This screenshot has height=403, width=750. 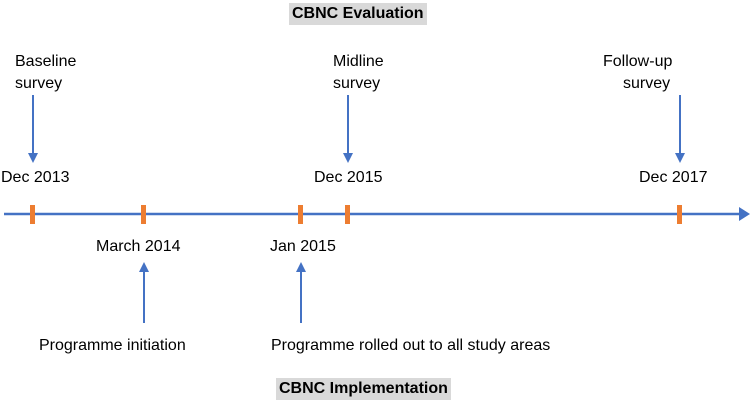 What do you see at coordinates (348, 177) in the screenshot?
I see `midline-date: Dec 2015` at bounding box center [348, 177].